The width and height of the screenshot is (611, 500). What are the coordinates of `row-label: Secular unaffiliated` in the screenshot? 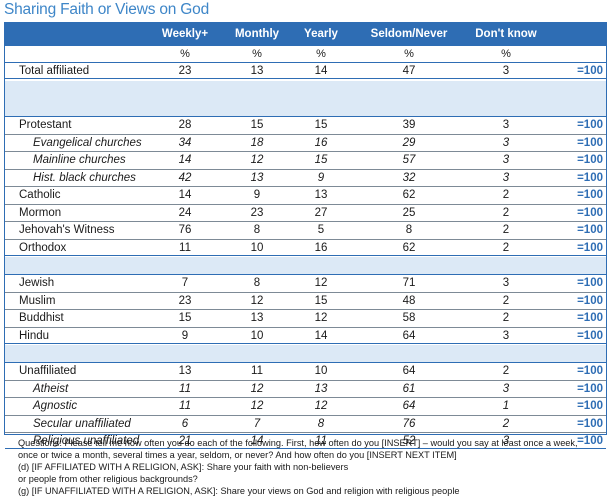 It's located at (82, 423).